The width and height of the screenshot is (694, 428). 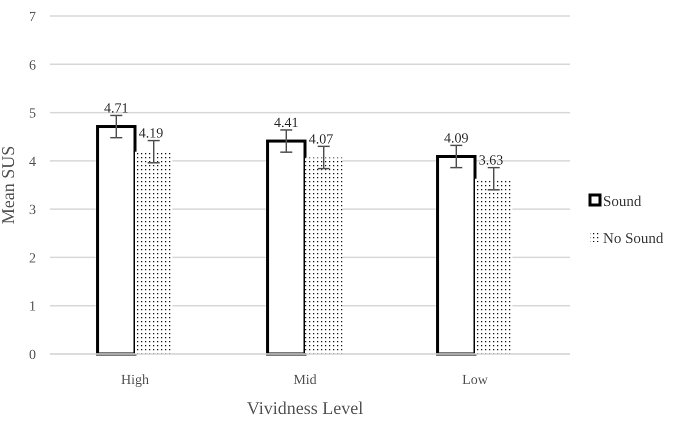 I want to click on data-label: 4.71, so click(x=116, y=109).